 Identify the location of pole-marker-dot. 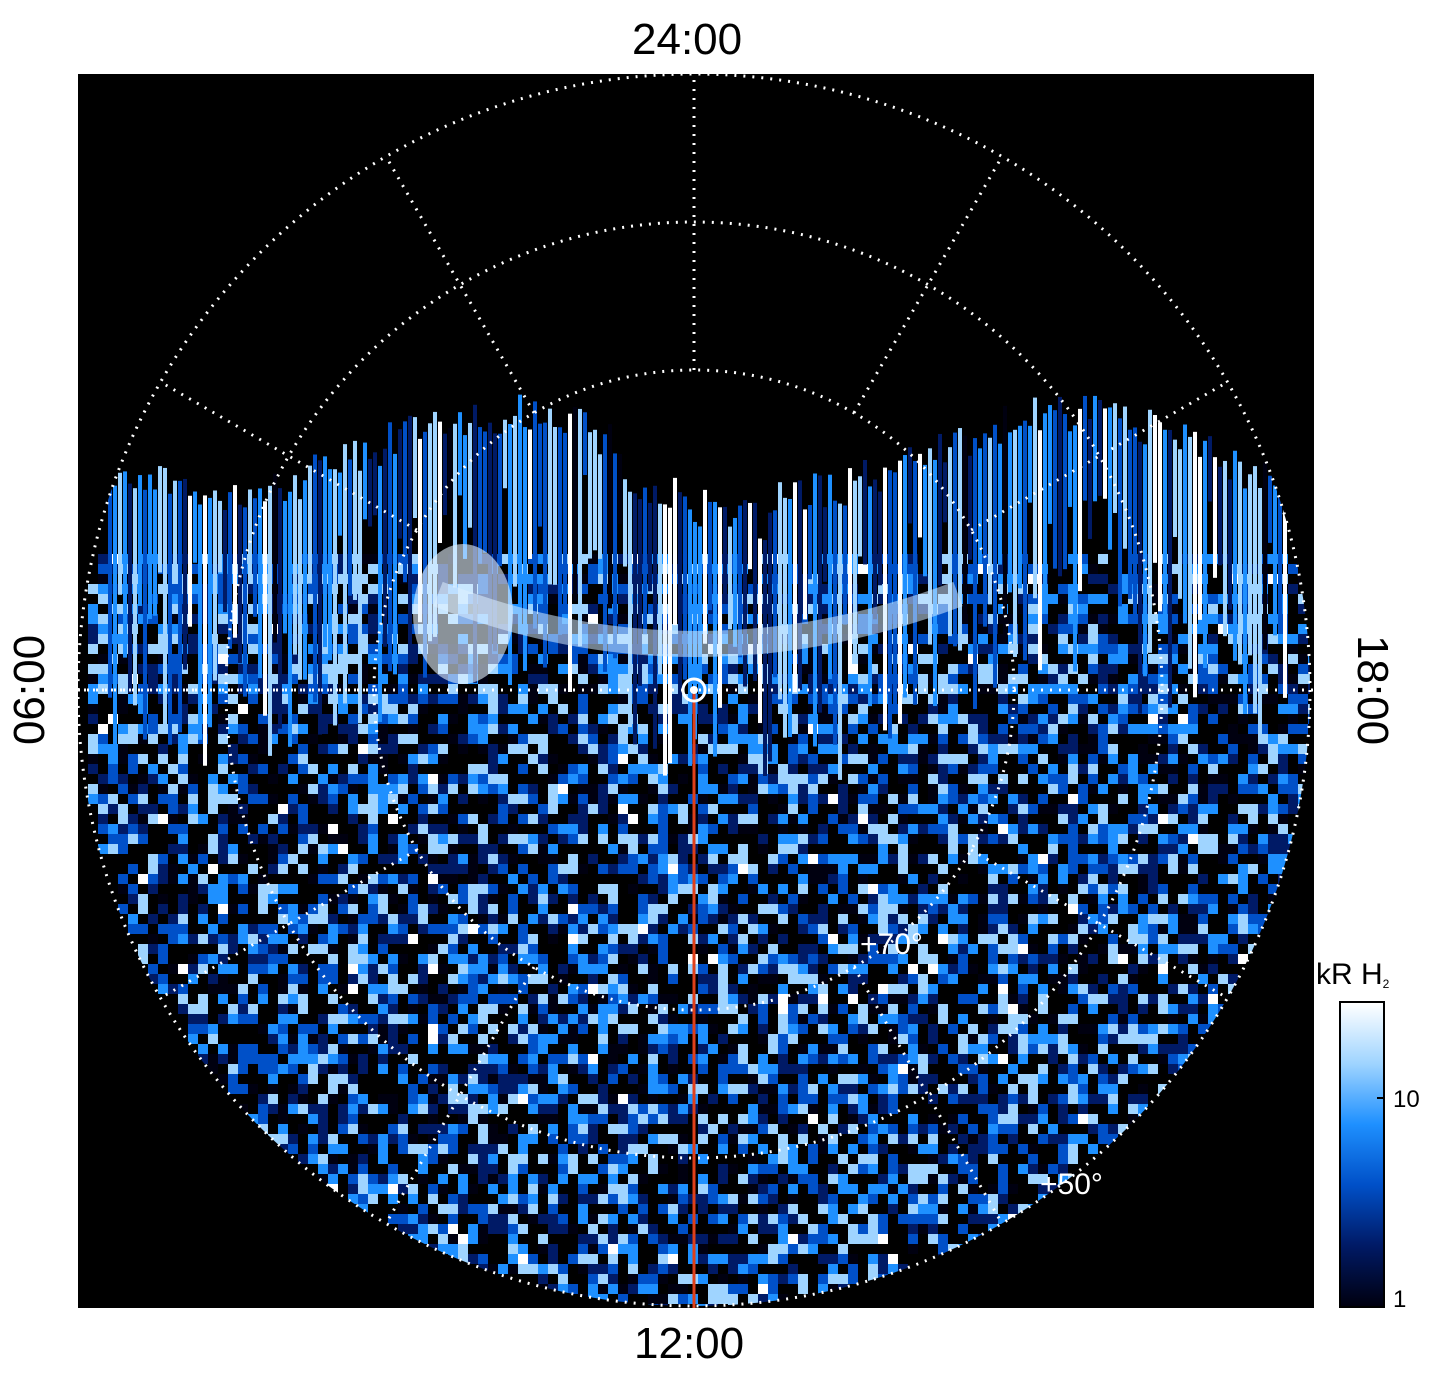
(694, 690).